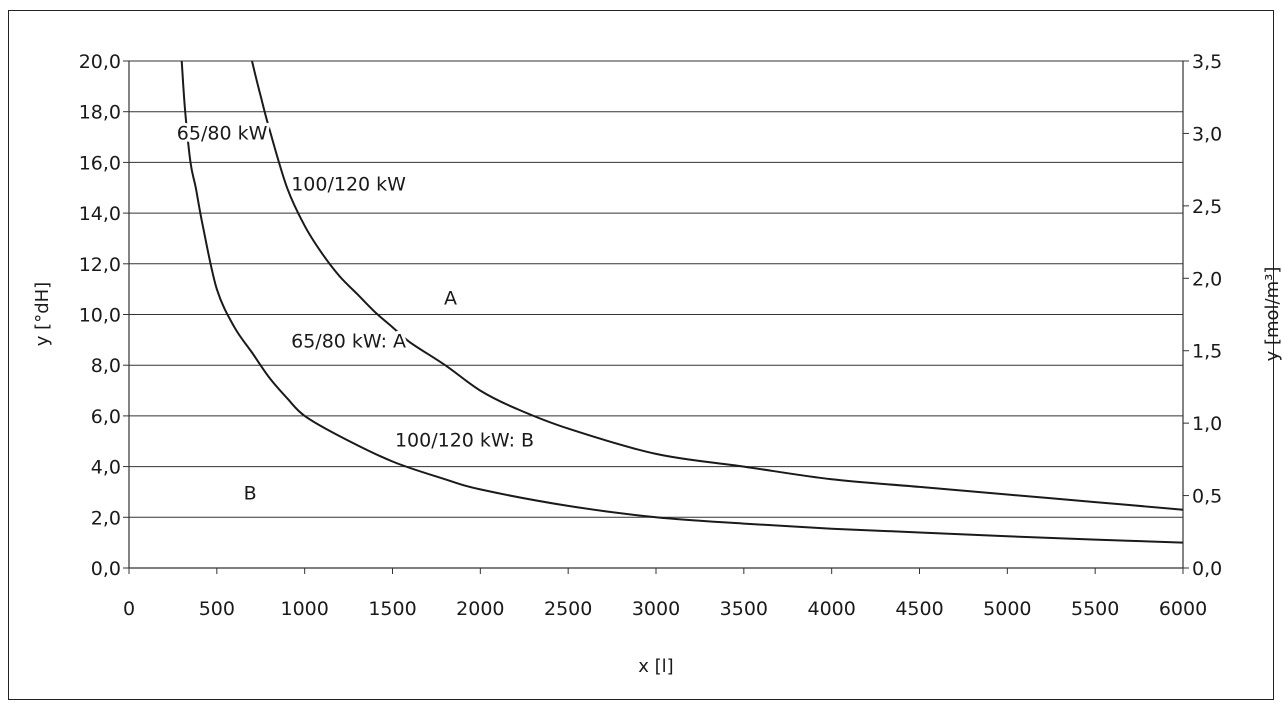  What do you see at coordinates (1207, 279) in the screenshot?
I see `y2-tick-label: 2,0` at bounding box center [1207, 279].